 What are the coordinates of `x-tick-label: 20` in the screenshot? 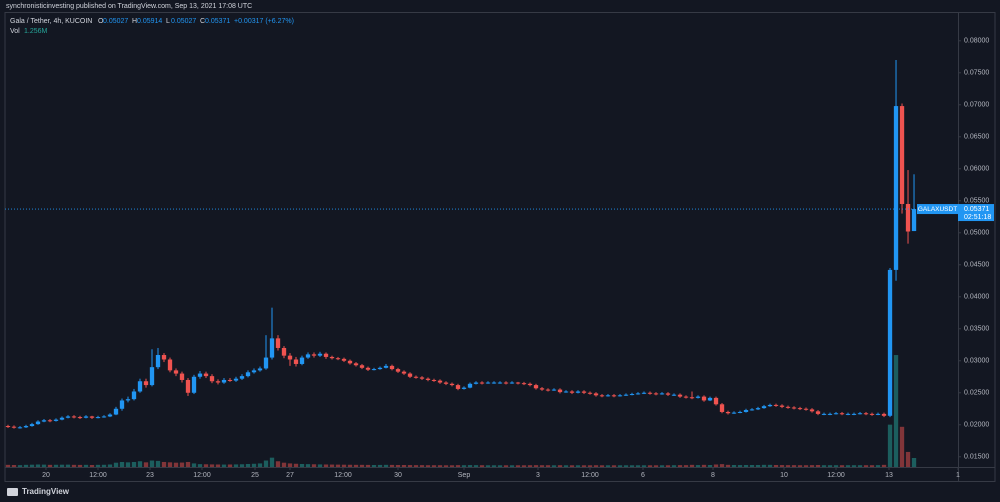 It's located at (46, 475).